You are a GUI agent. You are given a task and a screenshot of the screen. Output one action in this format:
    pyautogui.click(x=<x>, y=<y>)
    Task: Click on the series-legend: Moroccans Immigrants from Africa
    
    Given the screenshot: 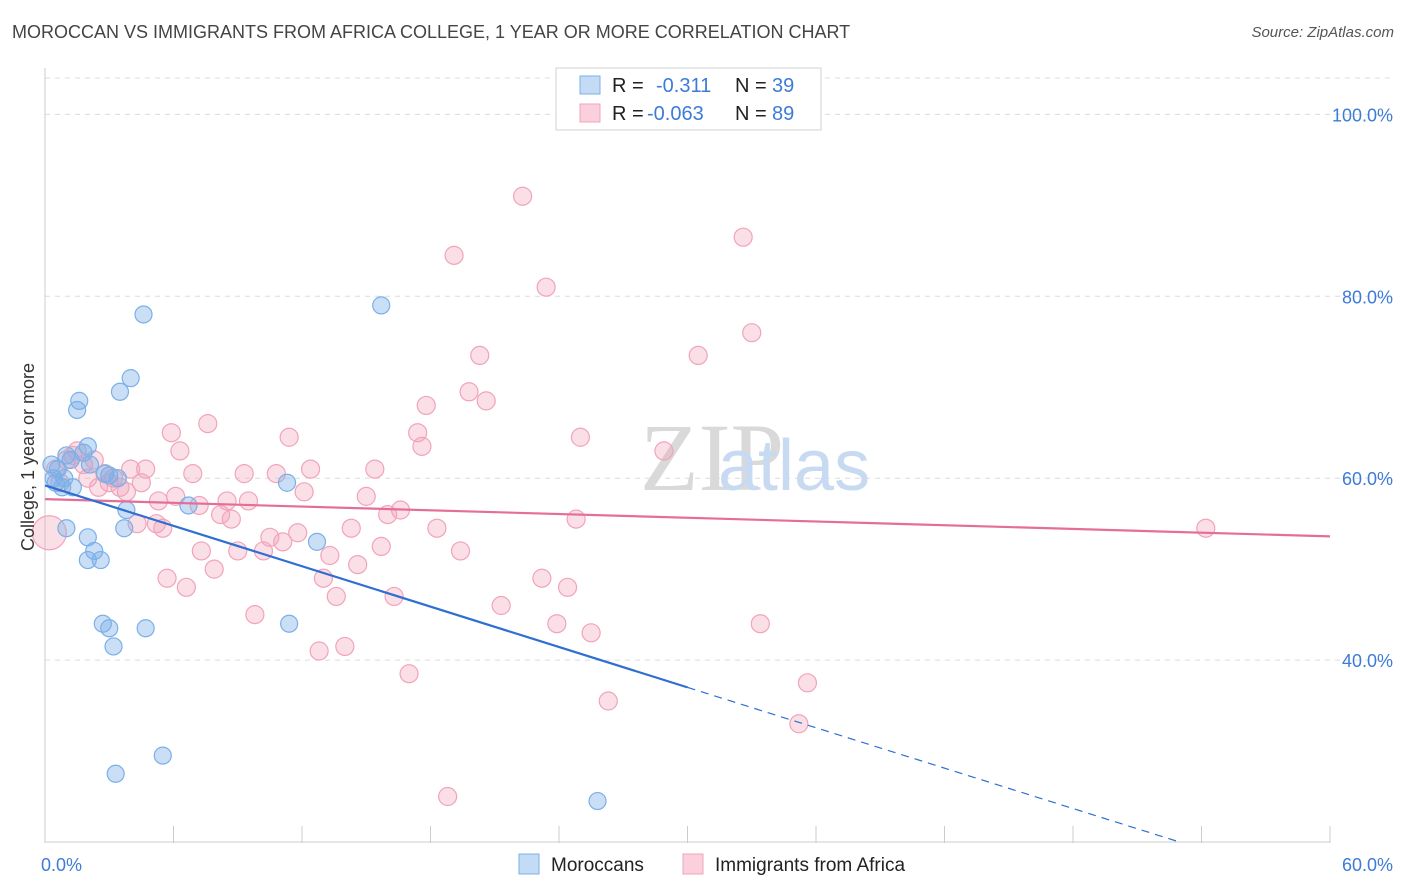 What is the action you would take?
    pyautogui.click(x=711, y=864)
    